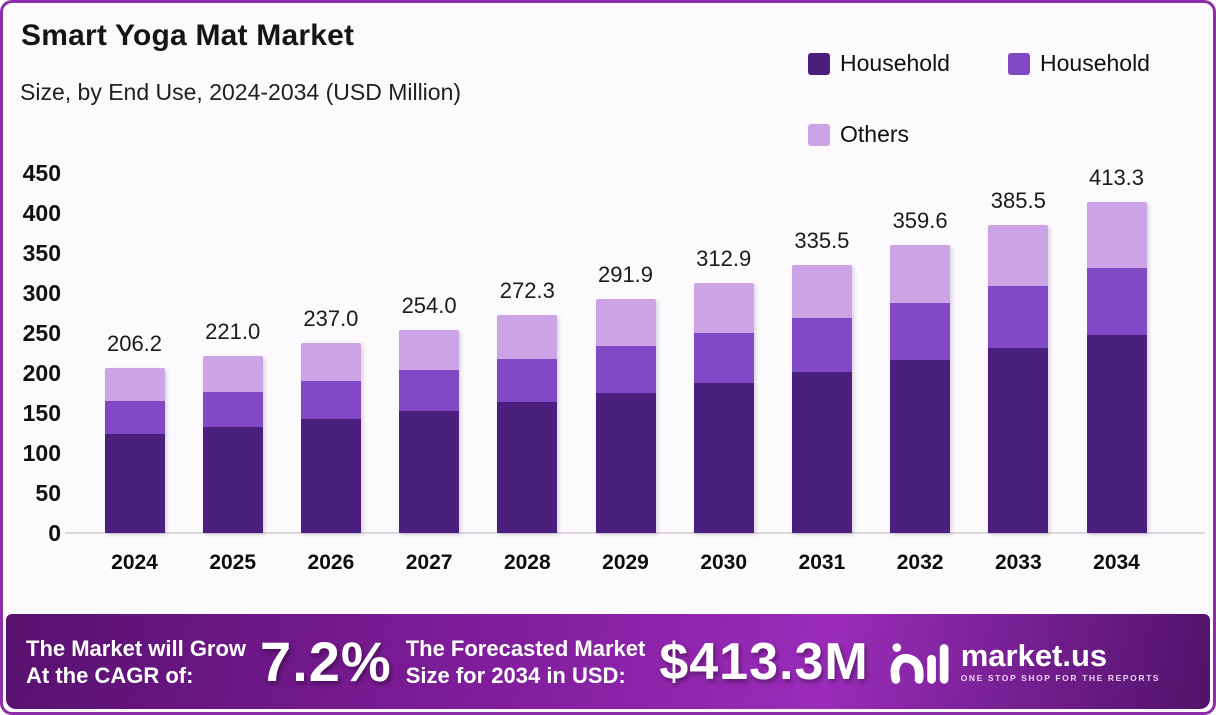 This screenshot has height=715, width=1216. I want to click on legend-item-household-dark: Household, so click(879, 63).